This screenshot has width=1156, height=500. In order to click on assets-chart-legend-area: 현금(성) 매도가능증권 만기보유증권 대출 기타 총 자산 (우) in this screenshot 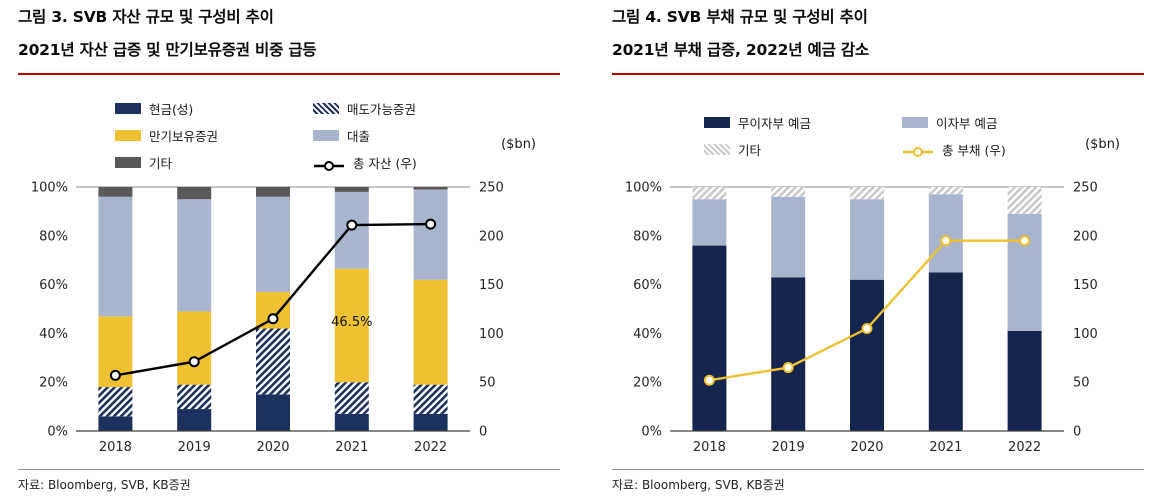, I will do `click(289, 136)`.